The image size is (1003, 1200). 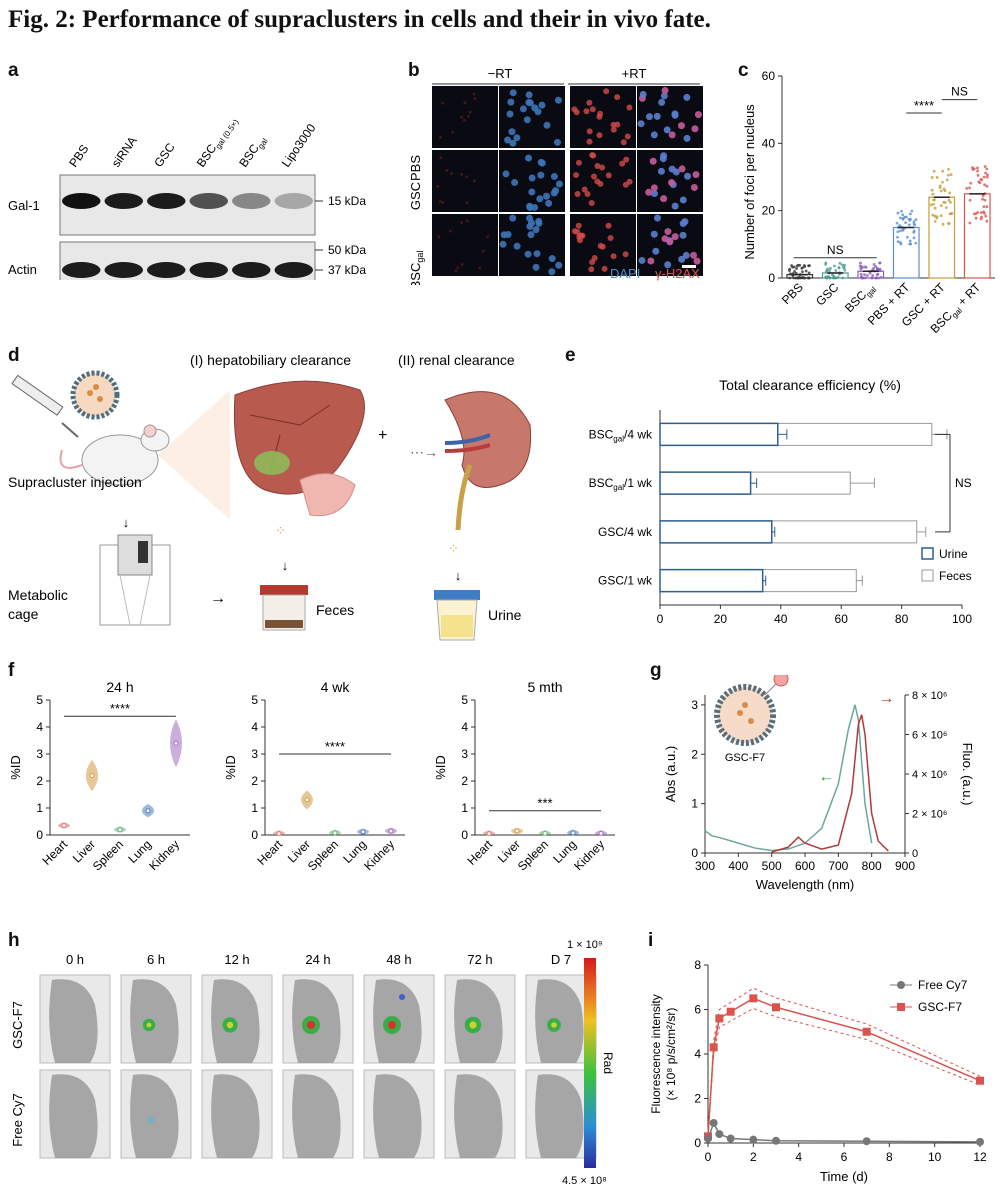 What do you see at coordinates (254, 835) in the screenshot?
I see `f-ytick: 0` at bounding box center [254, 835].